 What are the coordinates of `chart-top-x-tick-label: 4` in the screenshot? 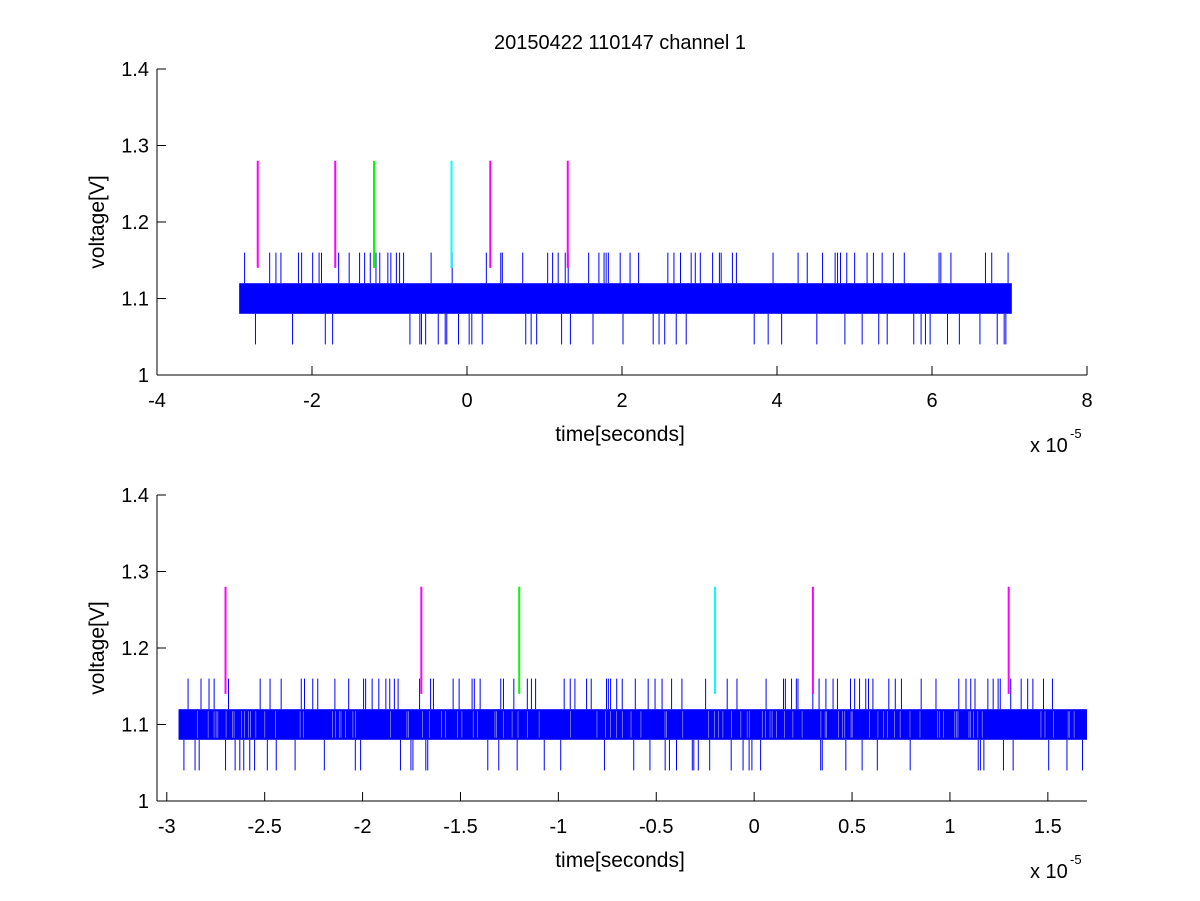 It's located at (776, 401).